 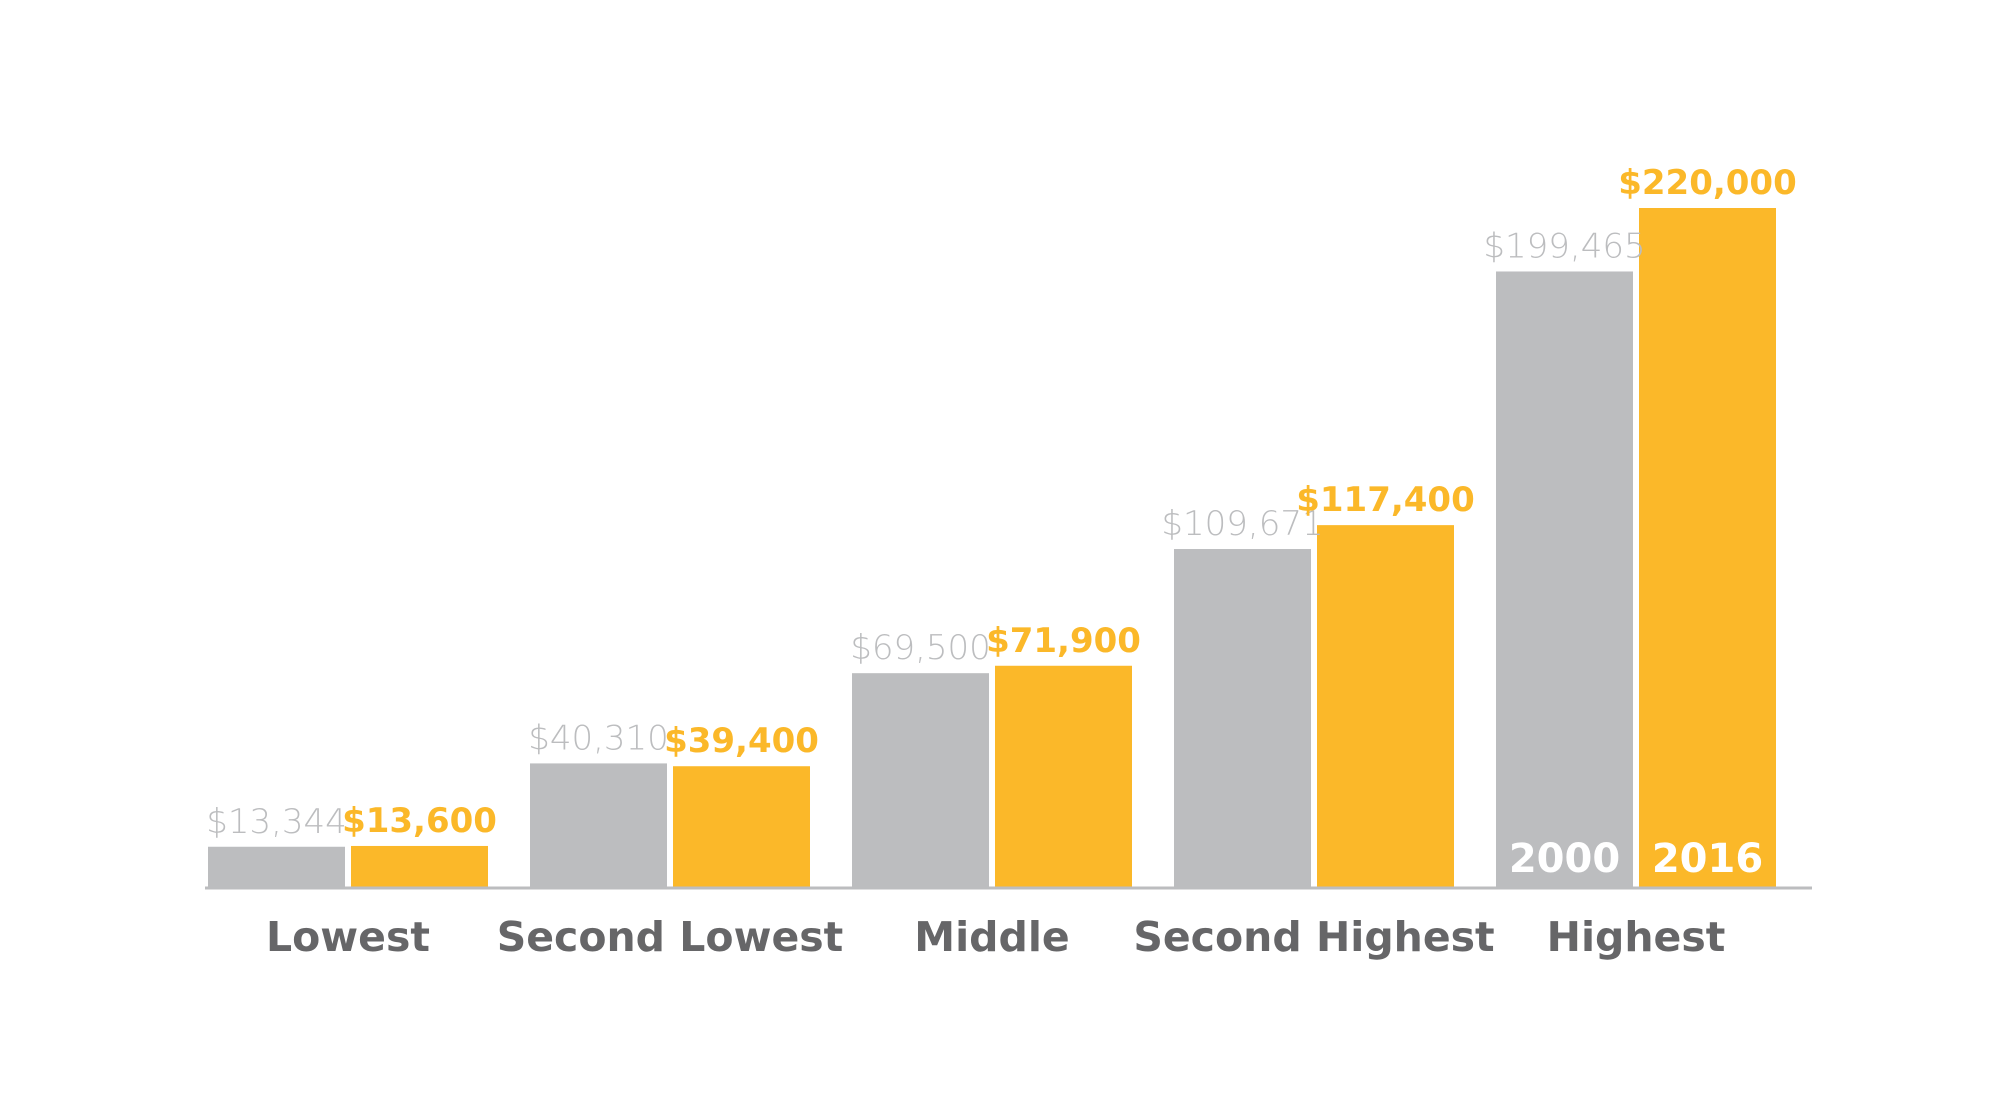 I want to click on value-label-middle-2016: $71,900, so click(x=1063, y=641).